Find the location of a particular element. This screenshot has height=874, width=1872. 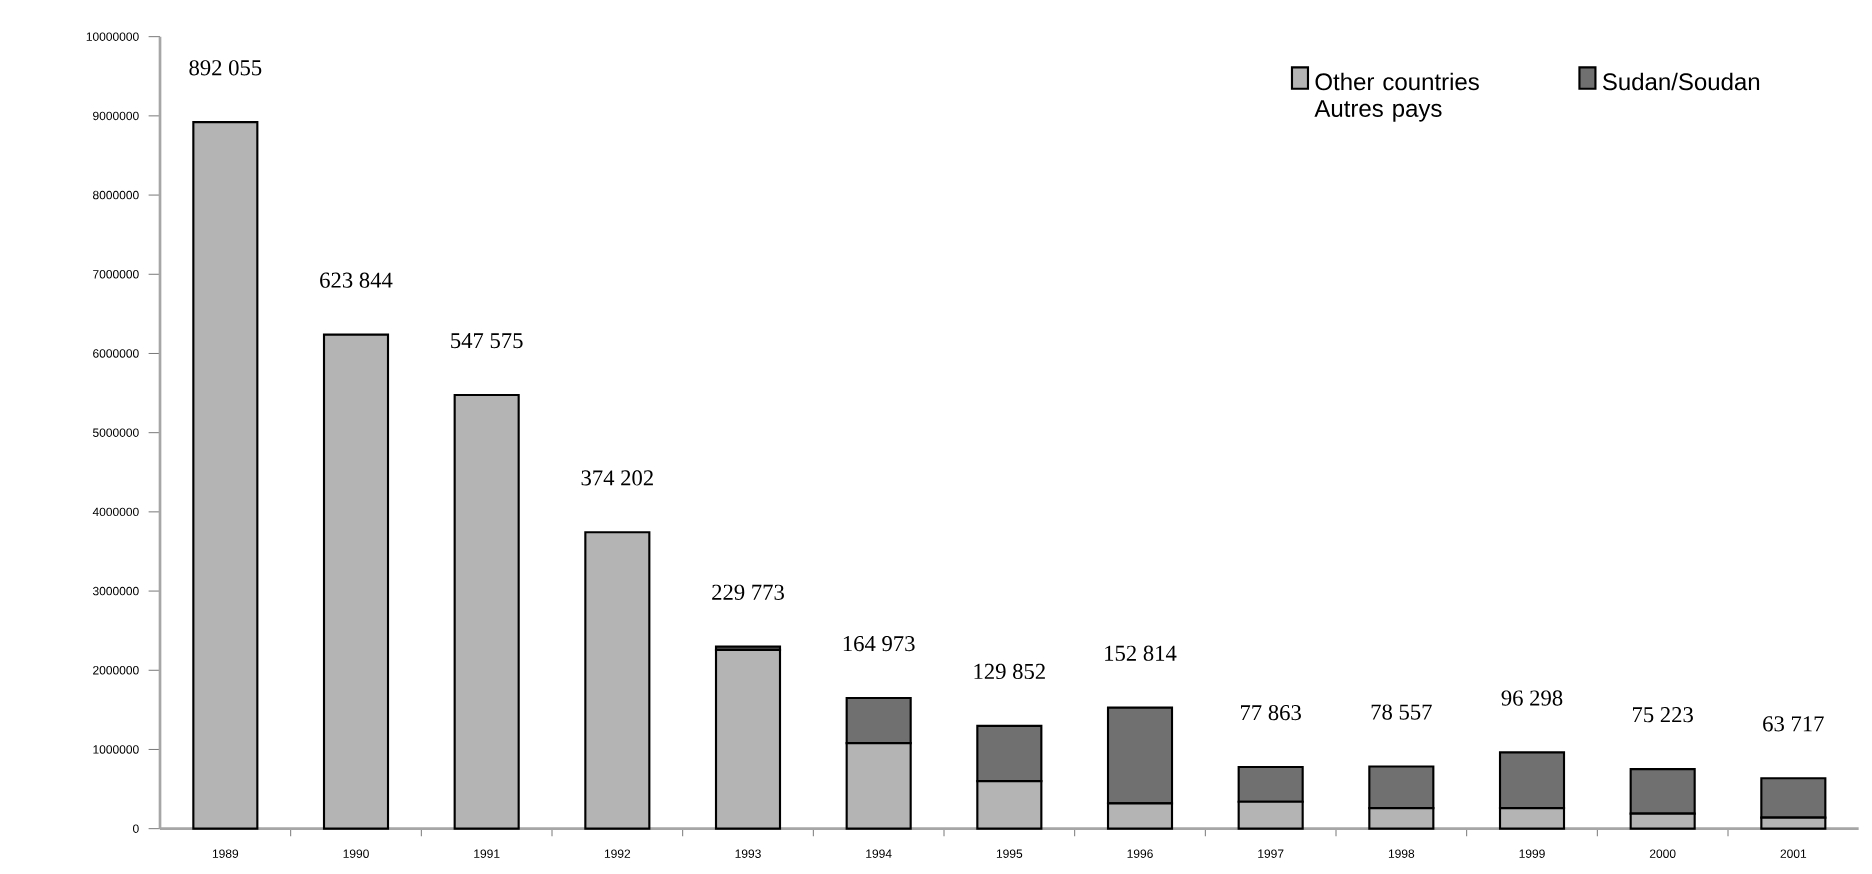

annotation: 374 202 is located at coordinates (617, 478).